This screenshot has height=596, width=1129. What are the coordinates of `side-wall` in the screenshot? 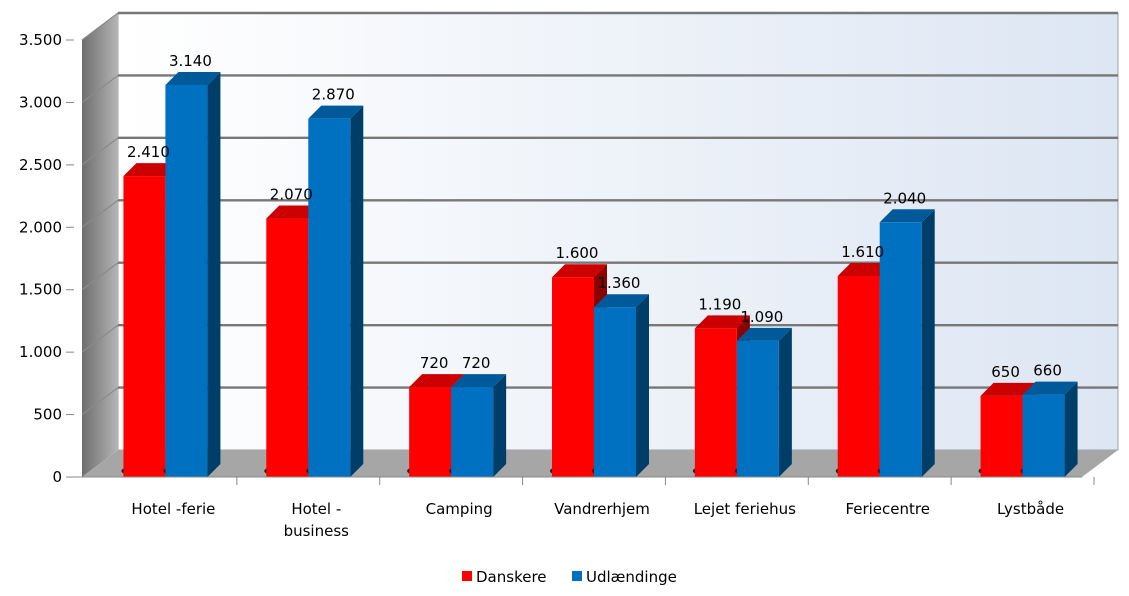 It's located at (100, 245).